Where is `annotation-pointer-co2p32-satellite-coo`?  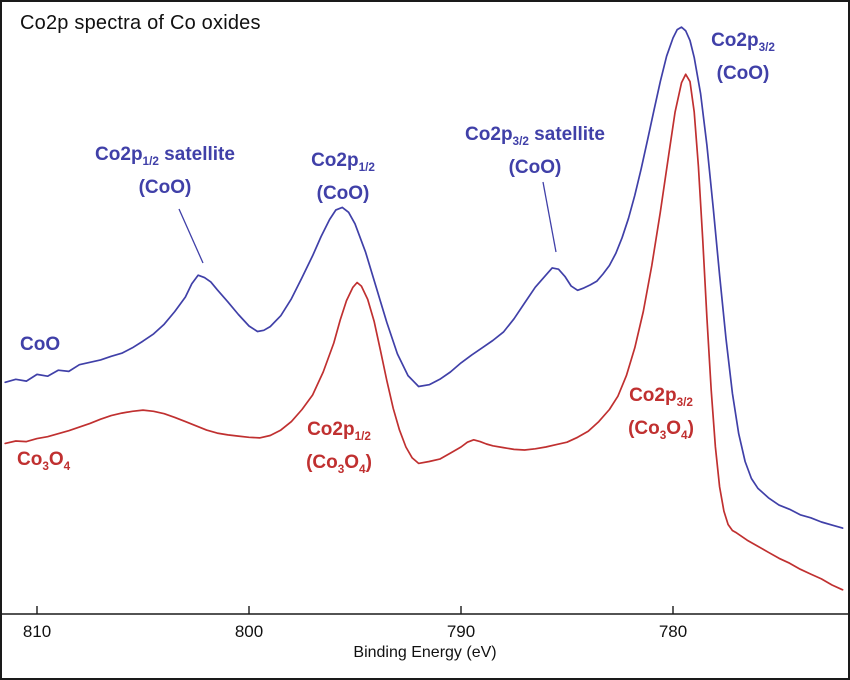 annotation-pointer-co2p32-satellite-coo is located at coordinates (549, 217).